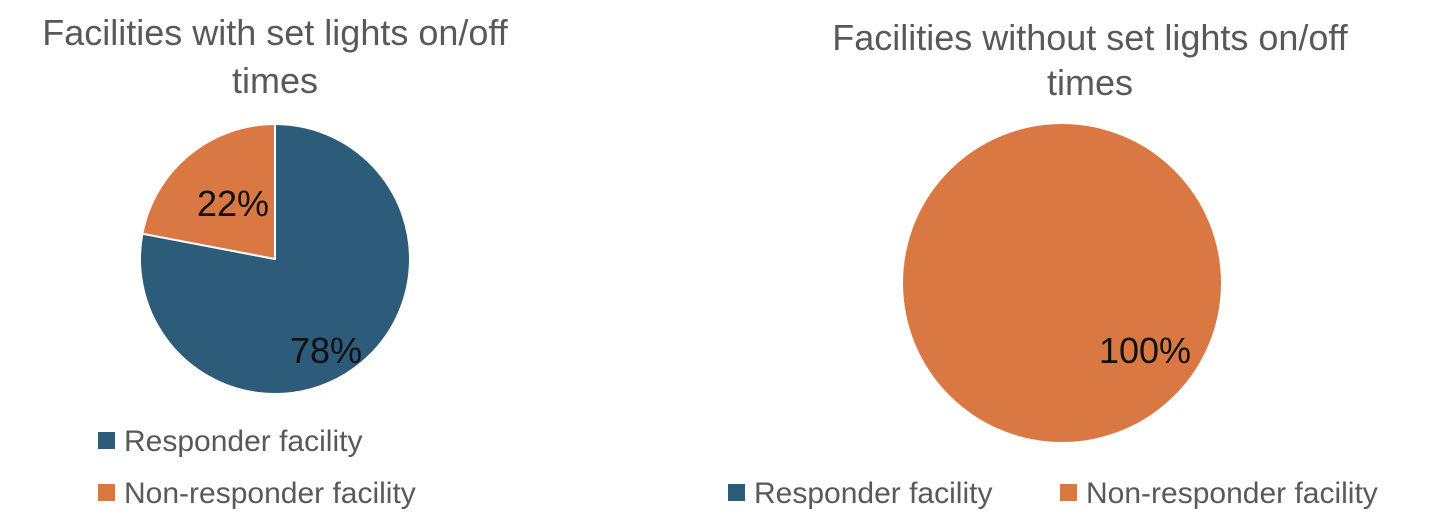 The image size is (1440, 529). Describe the element at coordinates (275, 32) in the screenshot. I see `chart-1-title-line1: Facilities with set lights on/off` at that location.